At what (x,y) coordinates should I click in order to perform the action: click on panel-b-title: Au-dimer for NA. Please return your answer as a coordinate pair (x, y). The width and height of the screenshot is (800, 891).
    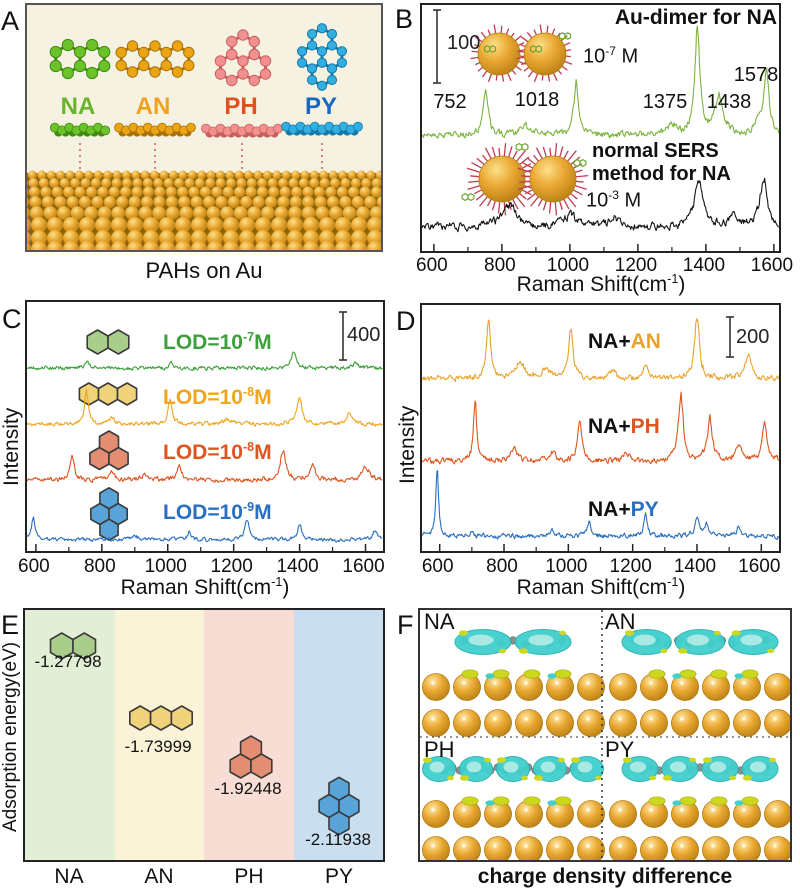
    Looking at the image, I should click on (695, 17).